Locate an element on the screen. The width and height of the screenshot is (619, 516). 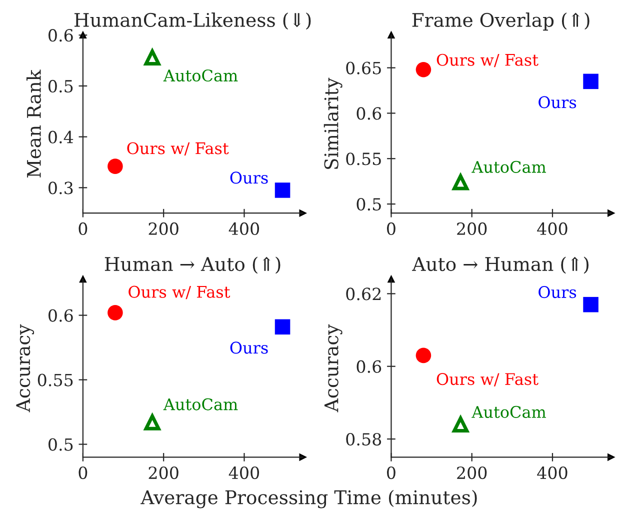
x-axis-title: Average Processing Time (minutes) is located at coordinates (308, 499).